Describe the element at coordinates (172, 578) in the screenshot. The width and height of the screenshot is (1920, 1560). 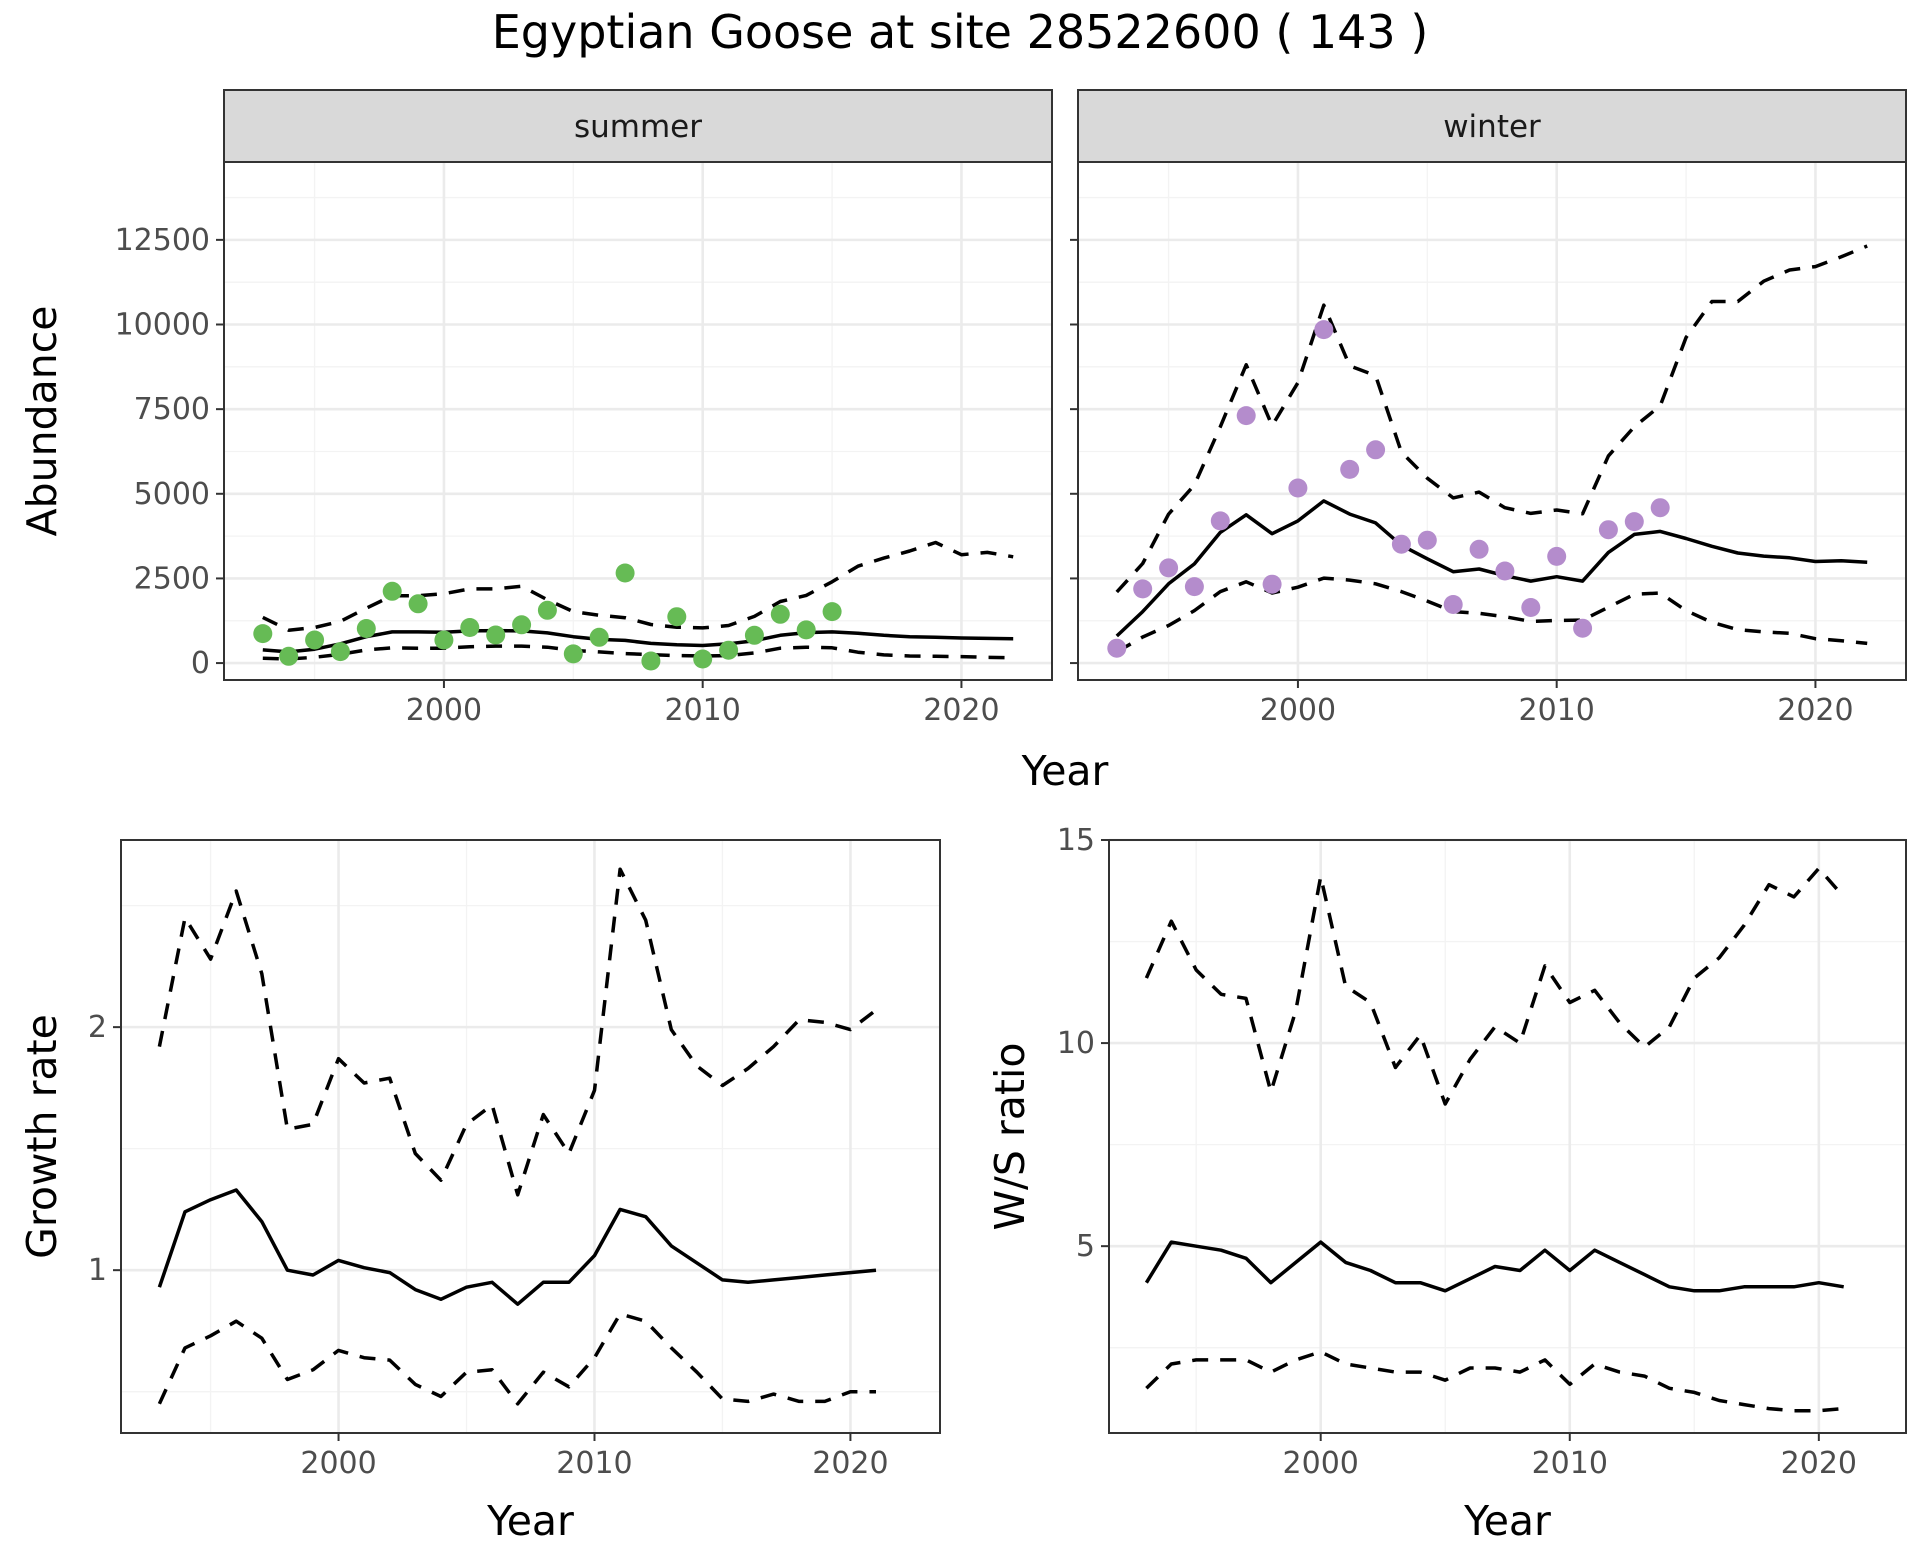
I see `y-tick-label: 2500` at that location.